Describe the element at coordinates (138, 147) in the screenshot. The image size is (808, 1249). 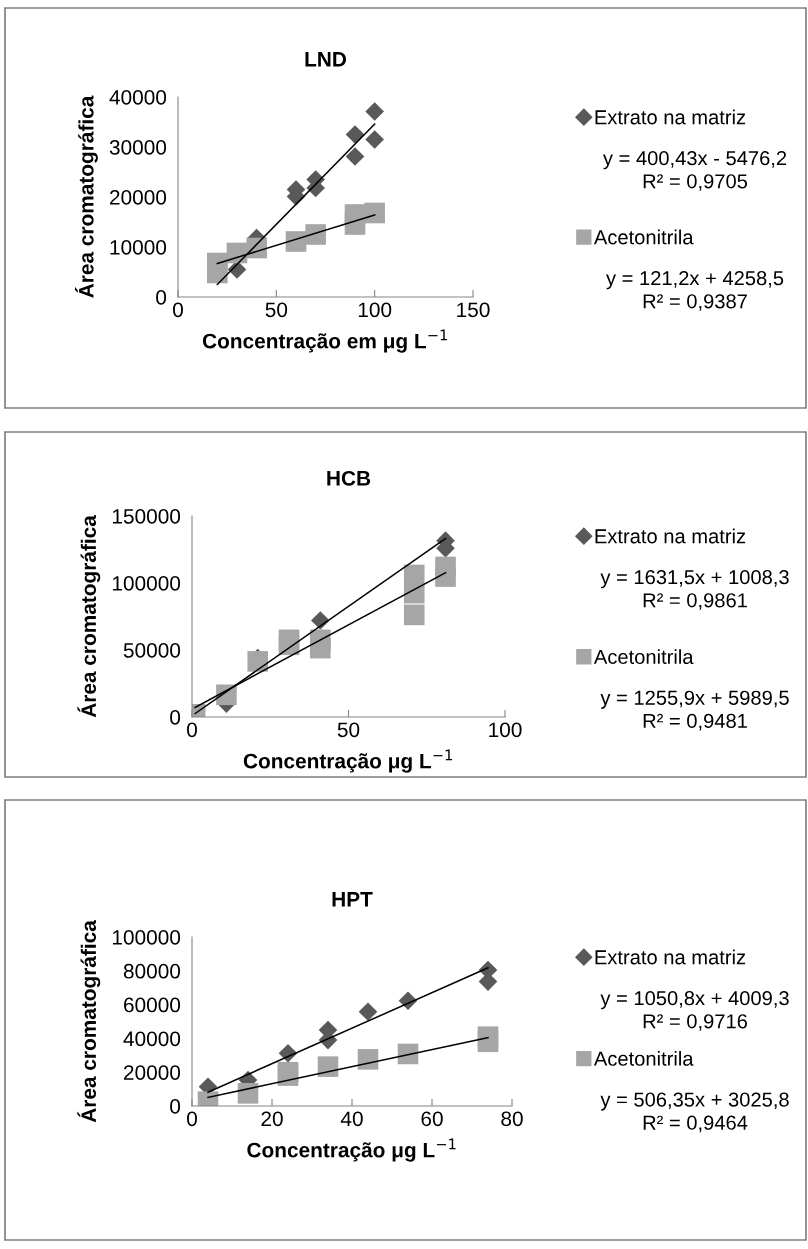
I see `y-tick-label: 30000` at that location.